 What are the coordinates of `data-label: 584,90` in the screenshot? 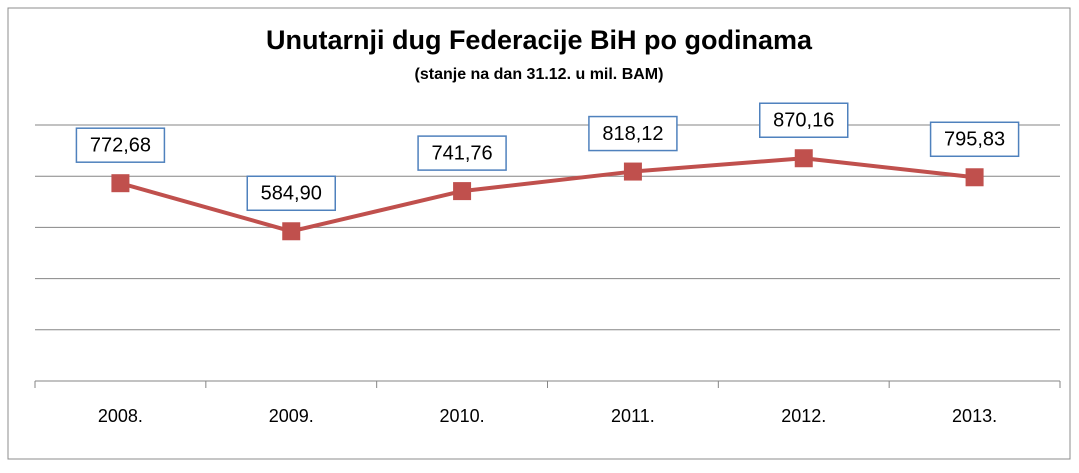 It's located at (291, 194).